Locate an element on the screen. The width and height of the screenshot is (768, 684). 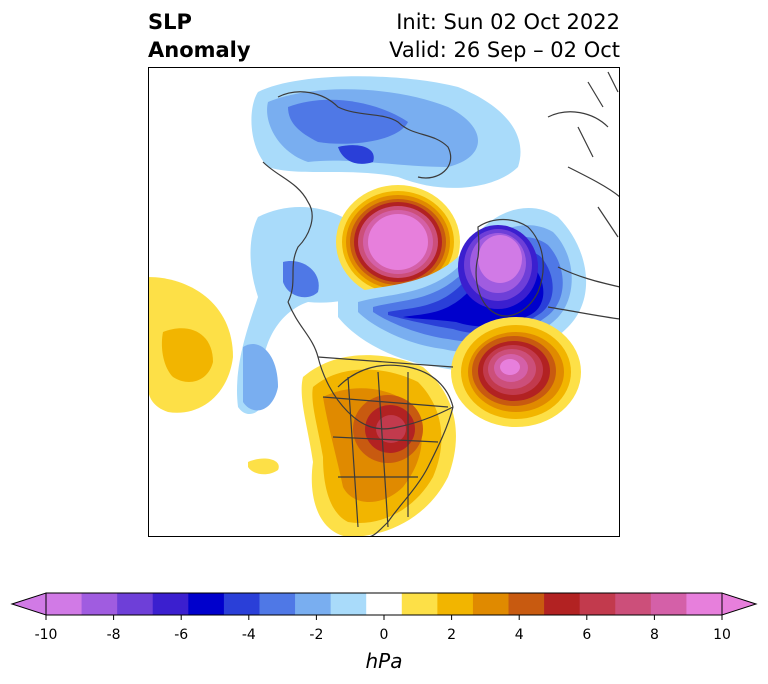
title-slp: SLP is located at coordinates (170, 22).